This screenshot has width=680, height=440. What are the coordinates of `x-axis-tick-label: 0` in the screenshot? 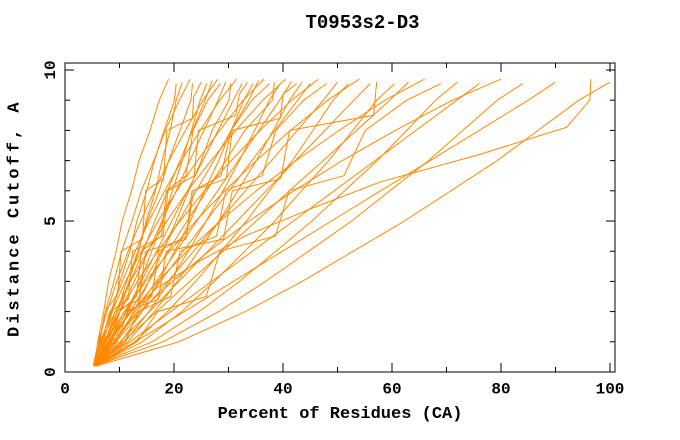 It's located at (65, 389).